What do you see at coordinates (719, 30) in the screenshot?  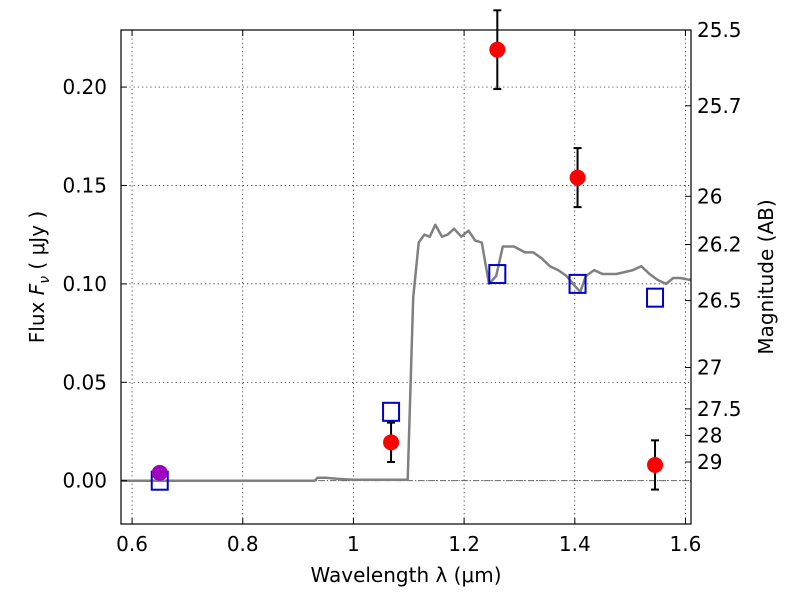 I see `y2-tick-label: 25.5` at bounding box center [719, 30].